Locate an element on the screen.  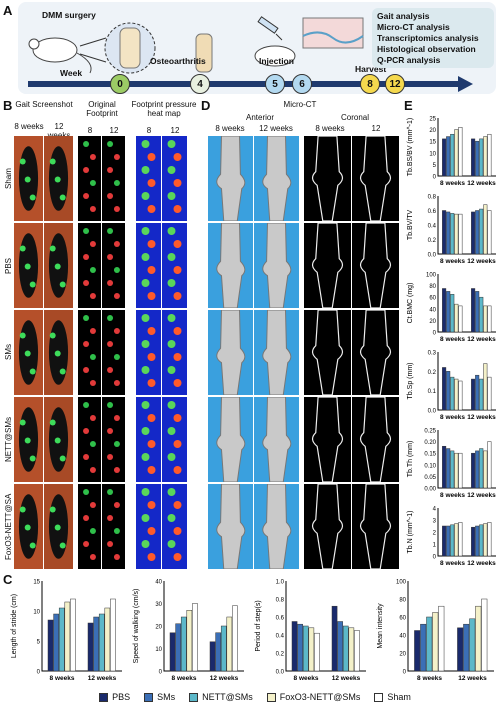
sub-header: 8 is located at coordinates (90, 130).